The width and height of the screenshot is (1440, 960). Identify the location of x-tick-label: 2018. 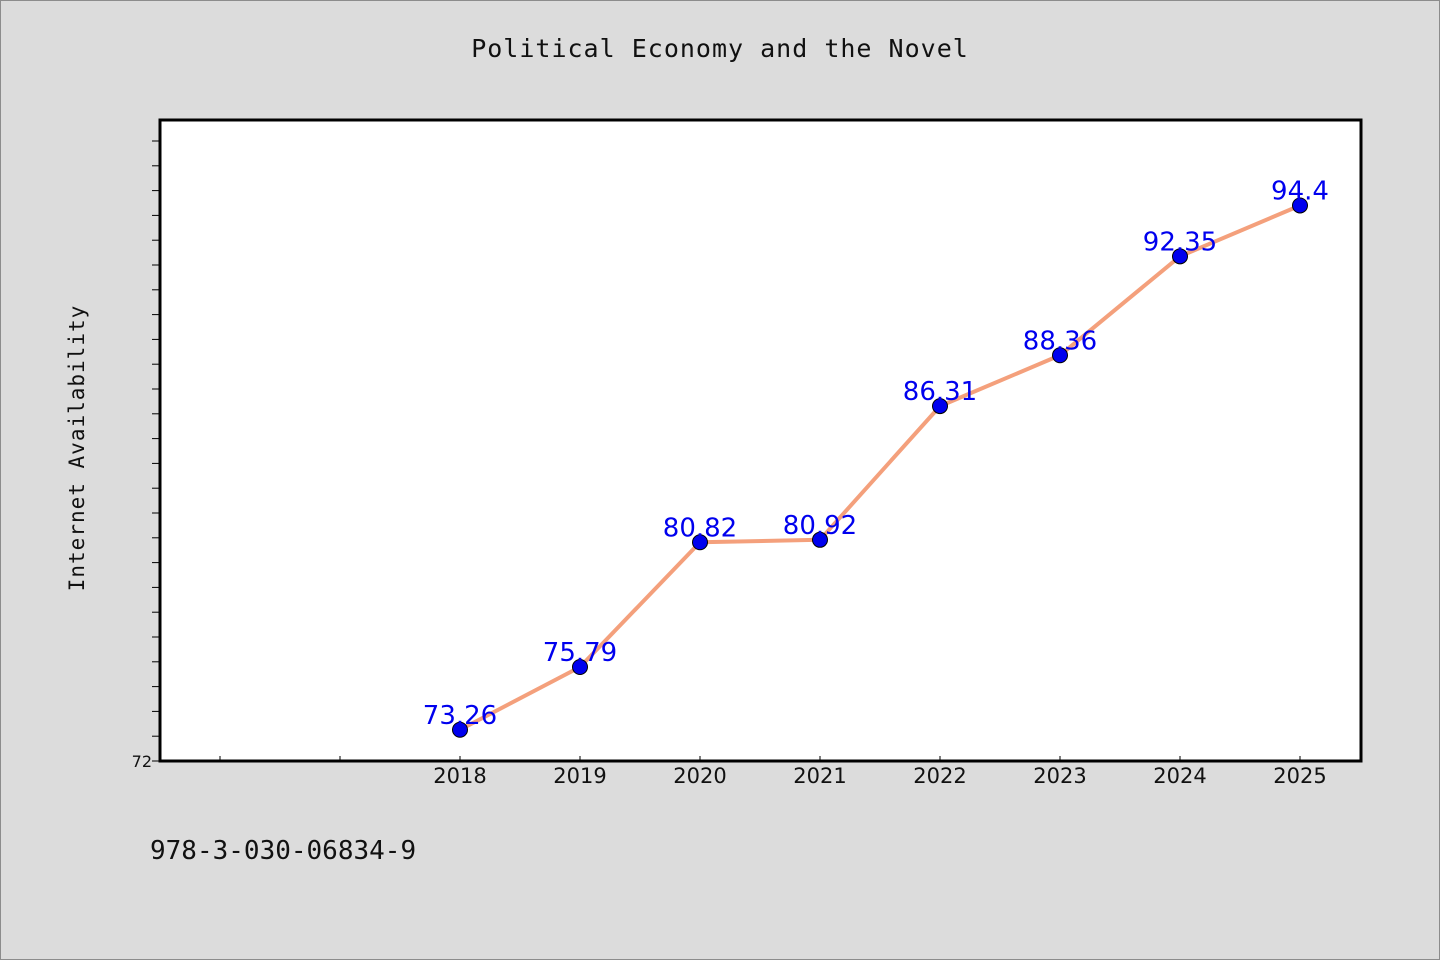
(459, 776).